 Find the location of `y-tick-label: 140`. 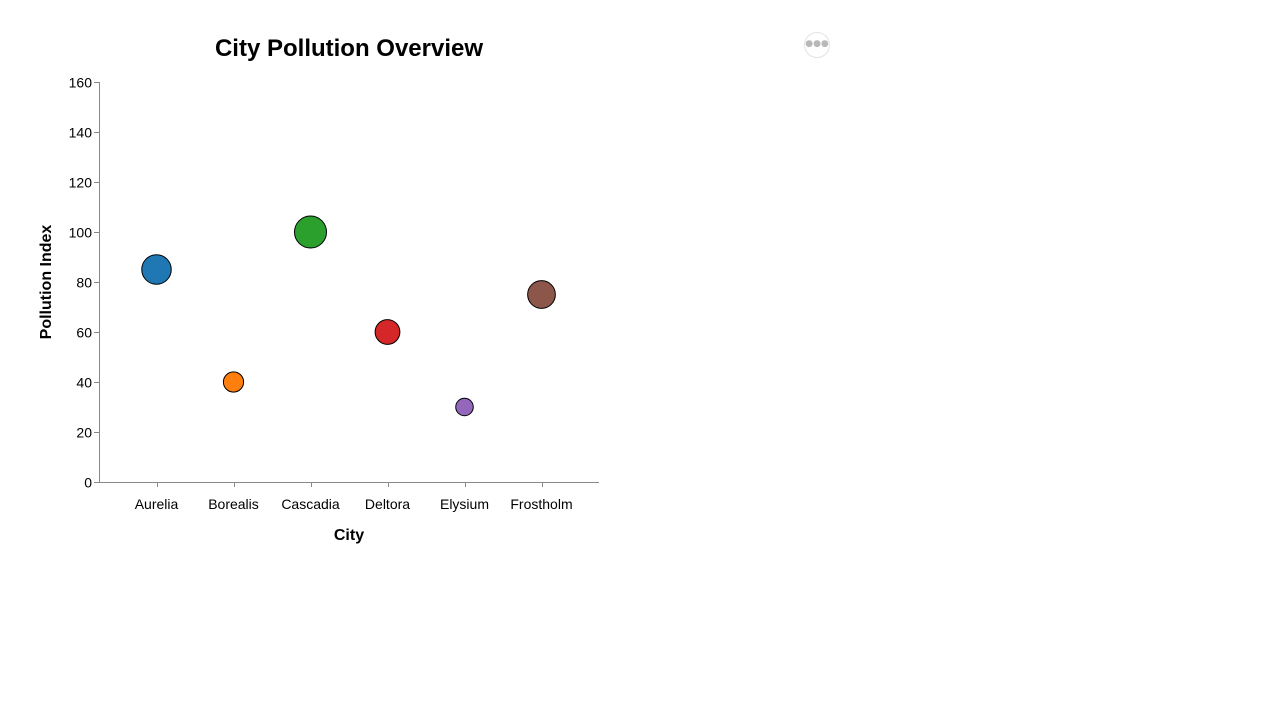

y-tick-label: 140 is located at coordinates (81, 133).